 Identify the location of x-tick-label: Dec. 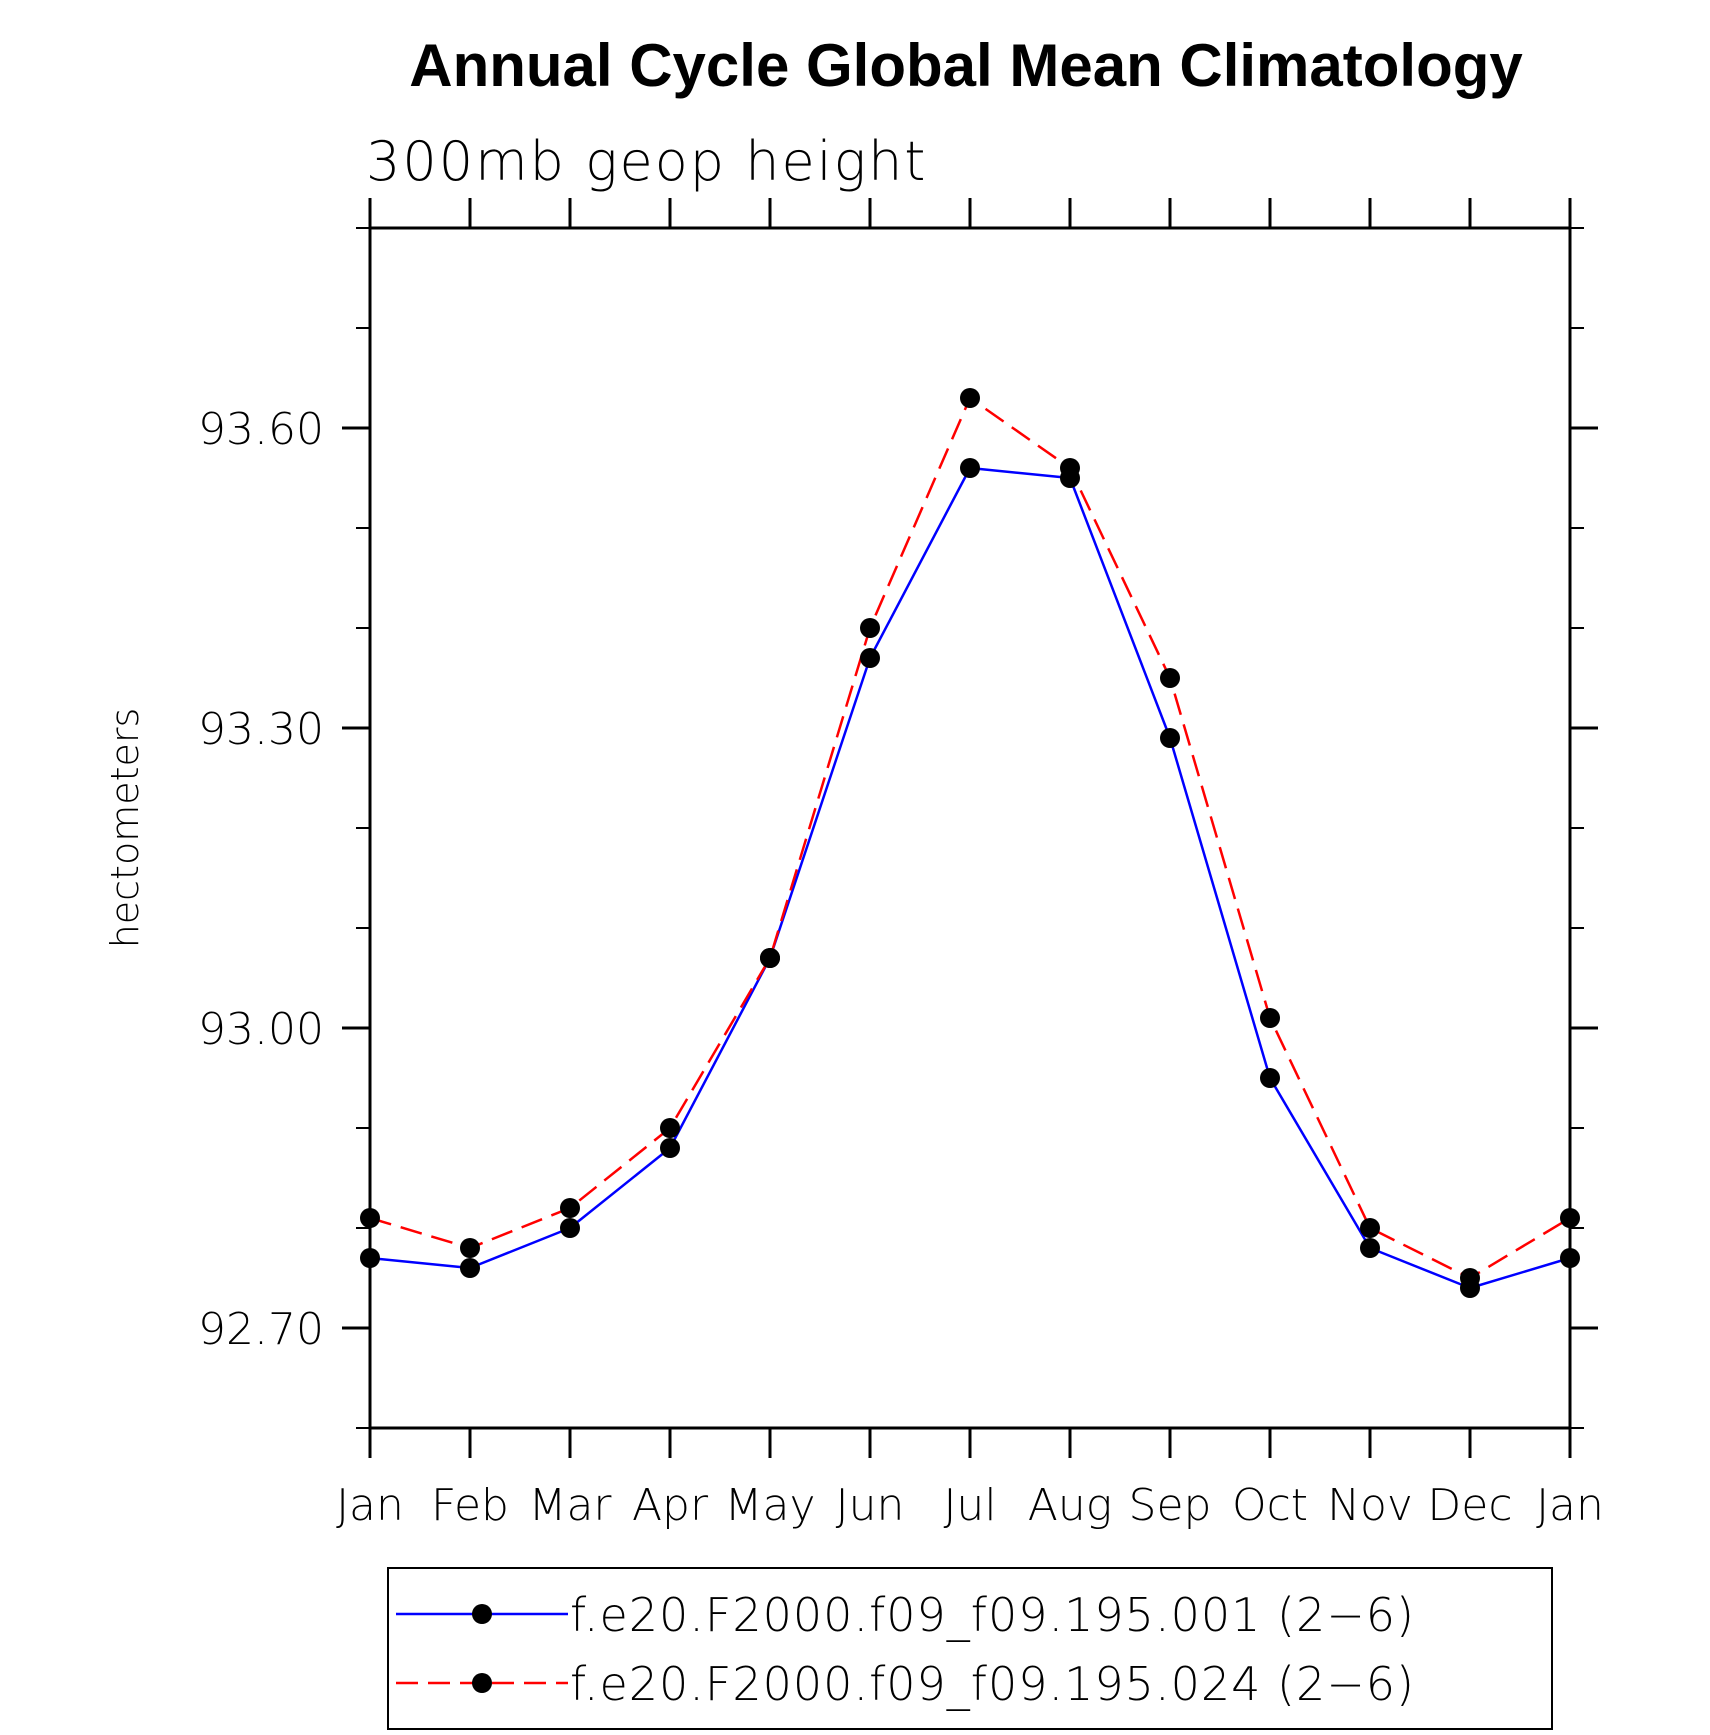
(1469, 1505).